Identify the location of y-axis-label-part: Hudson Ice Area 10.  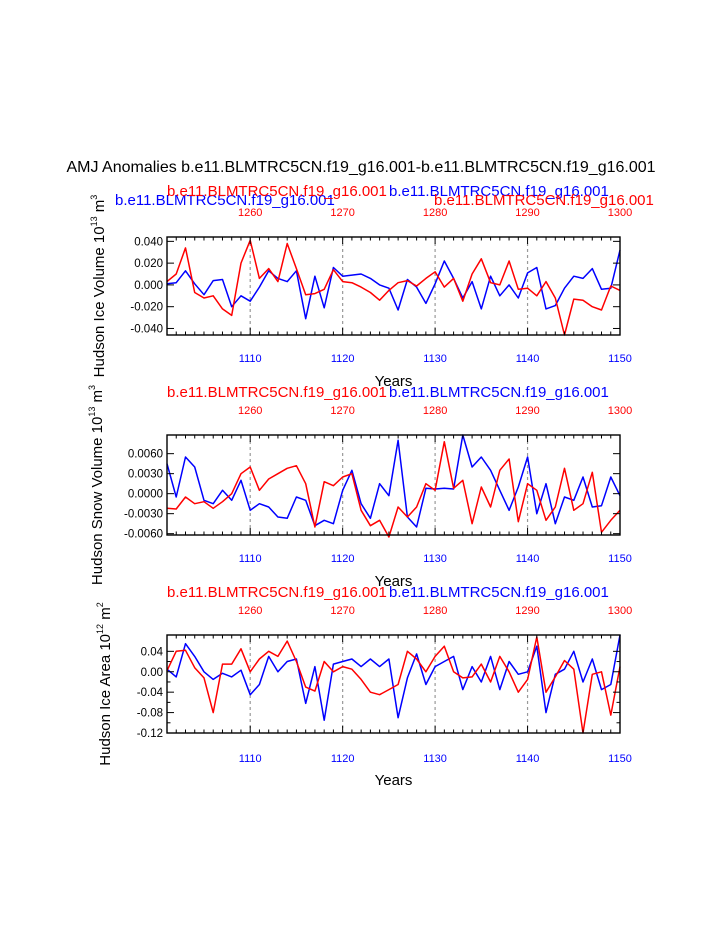
(105, 700).